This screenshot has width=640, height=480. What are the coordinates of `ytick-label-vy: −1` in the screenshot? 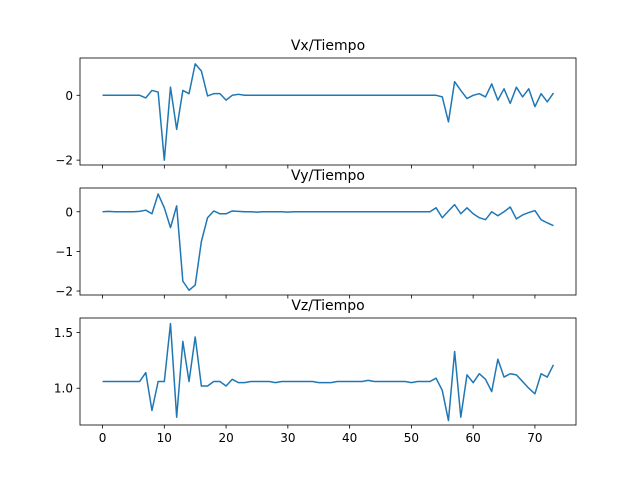 It's located at (64, 252).